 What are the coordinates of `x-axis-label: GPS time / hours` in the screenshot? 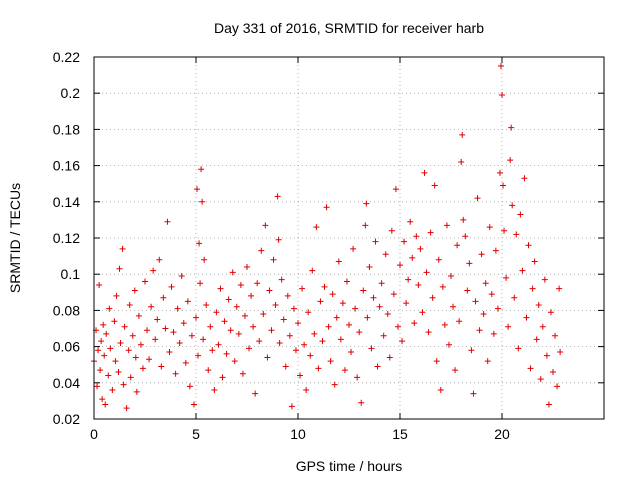 It's located at (349, 466).